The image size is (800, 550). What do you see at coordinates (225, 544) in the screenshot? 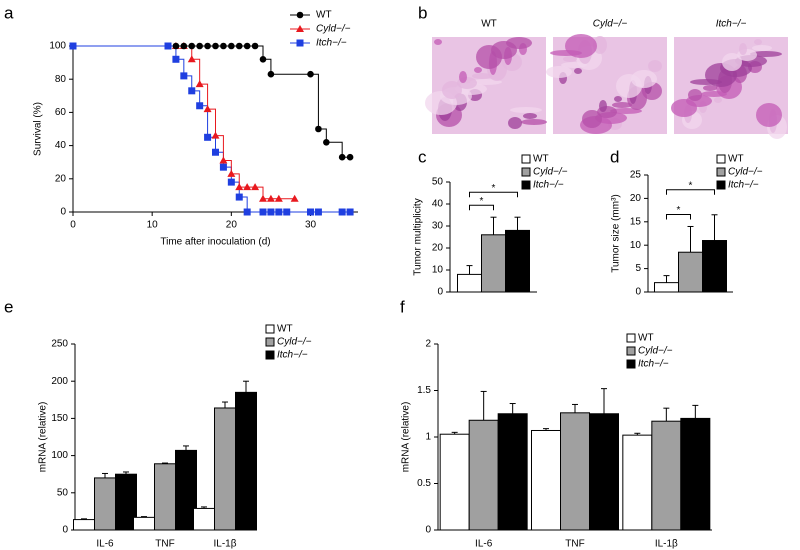
I see `x-tick-label: IL-1β` at bounding box center [225, 544].